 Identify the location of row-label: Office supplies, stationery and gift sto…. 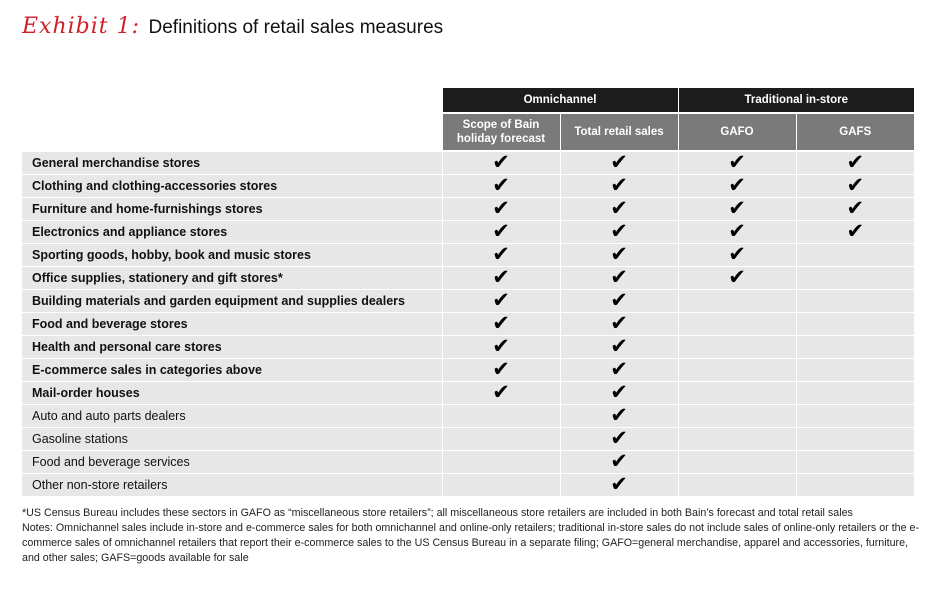
(232, 278).